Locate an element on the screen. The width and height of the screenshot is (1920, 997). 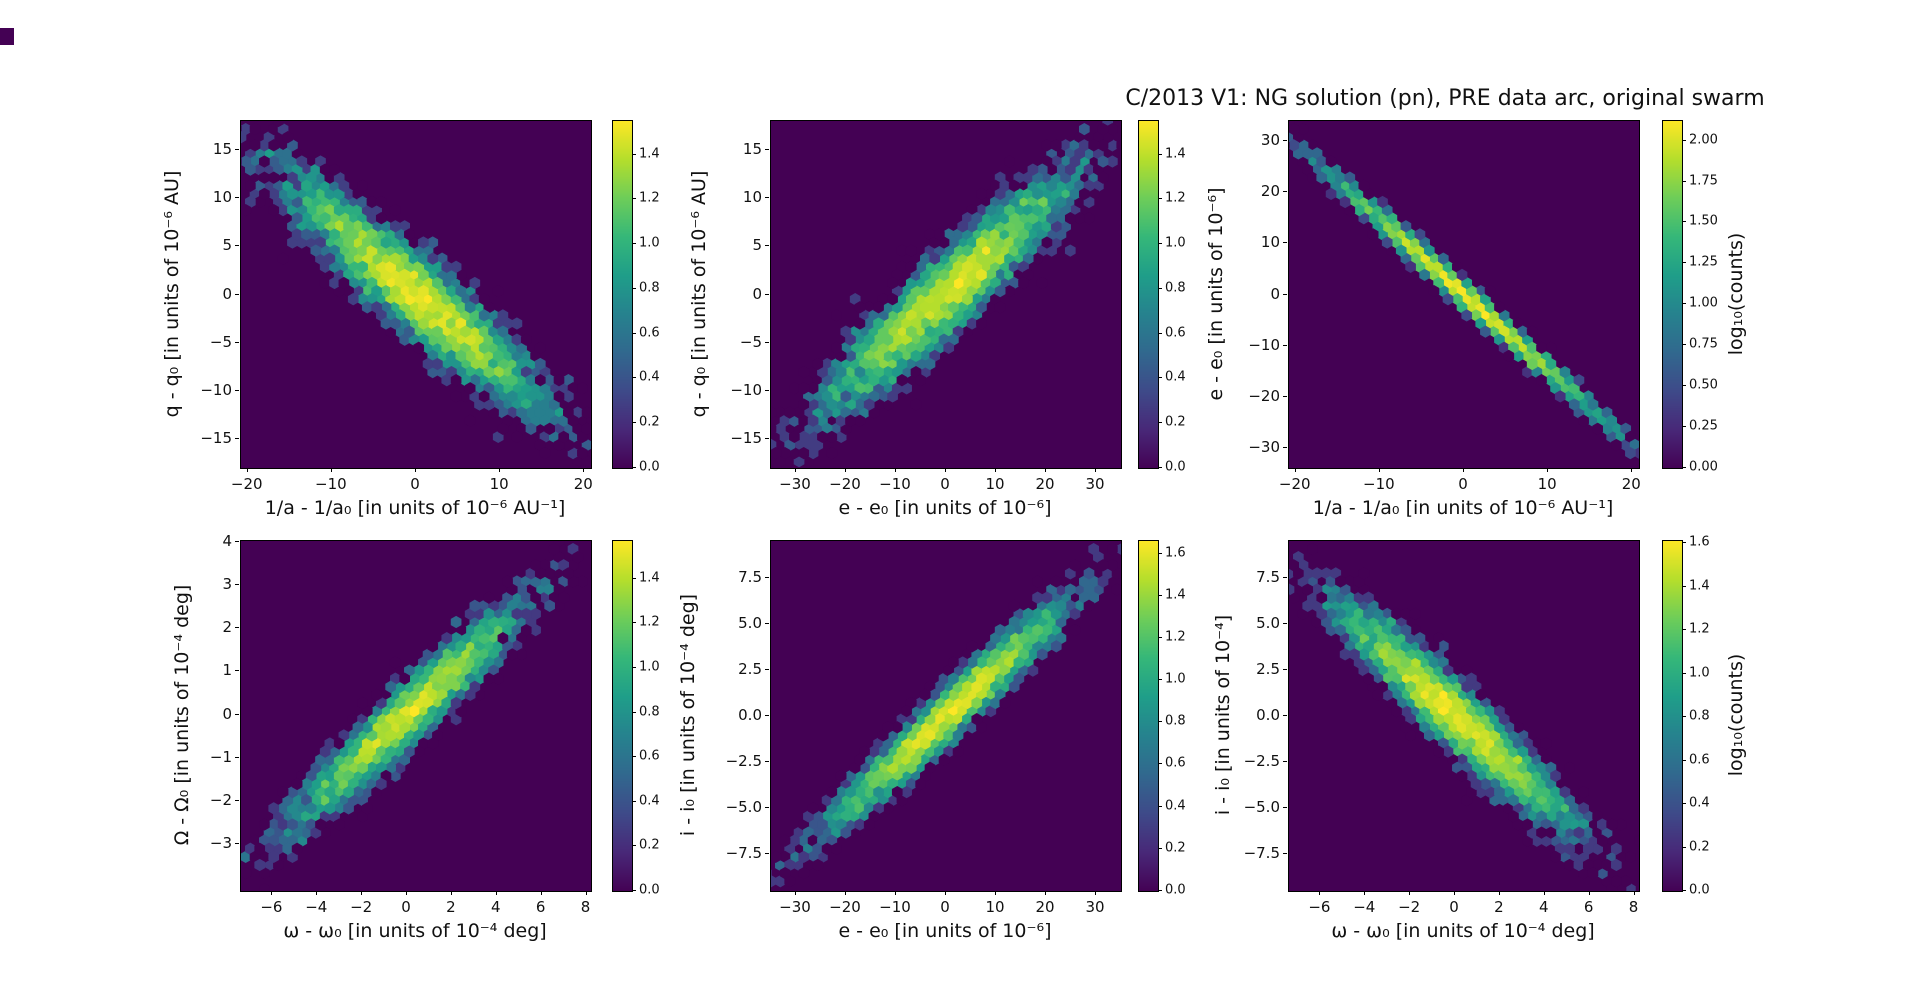
x-tick-label: 8 is located at coordinates (585, 907).